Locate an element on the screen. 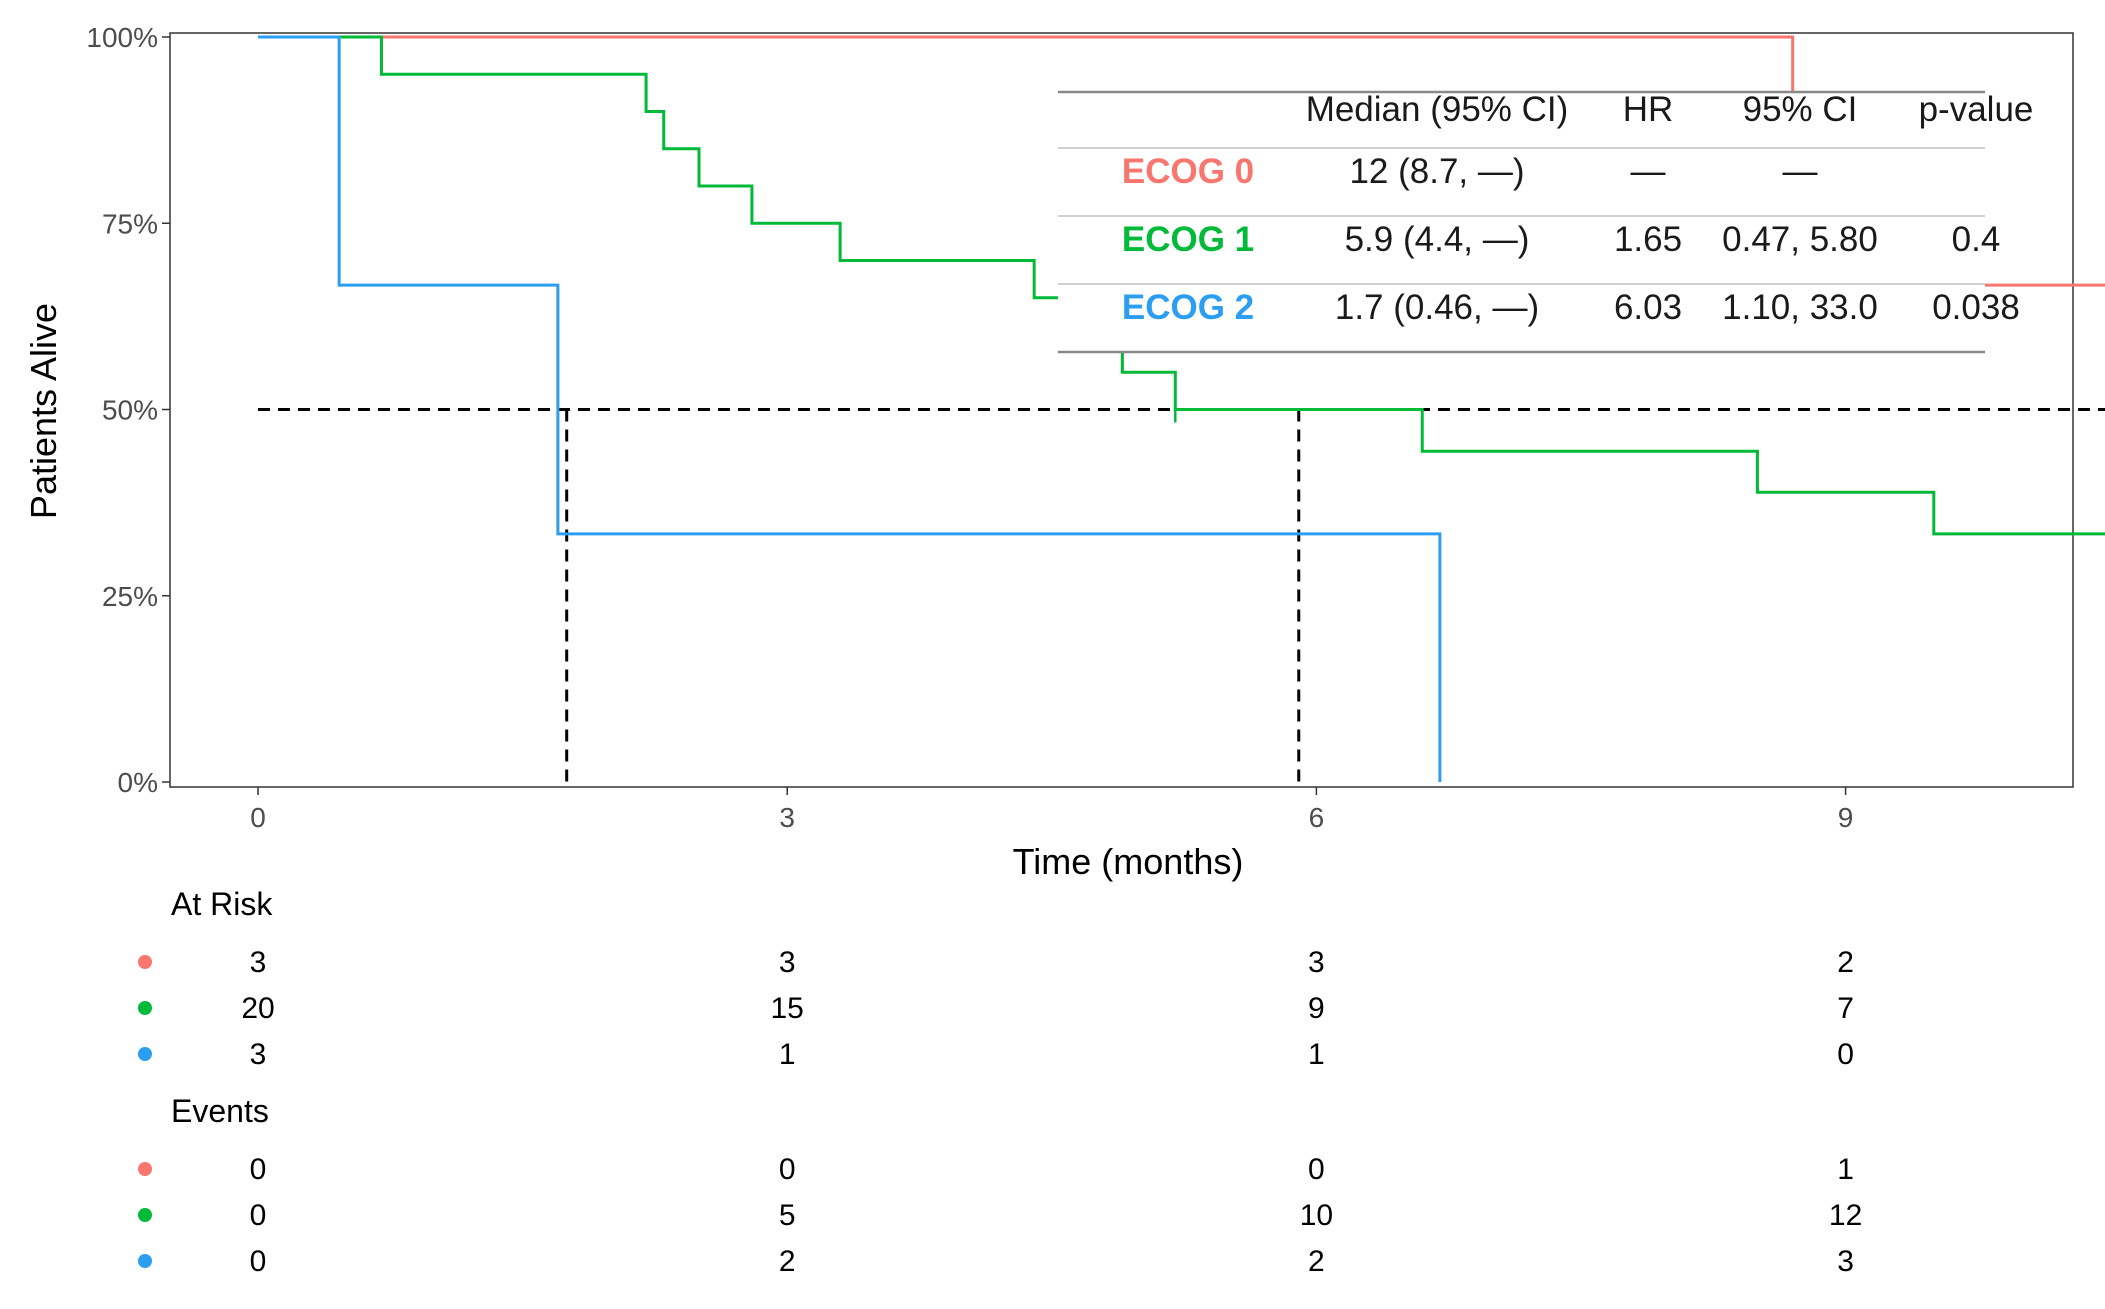 The width and height of the screenshot is (2105, 1309). table-median-cell: 1.7 (0.46, —) is located at coordinates (1437, 307).